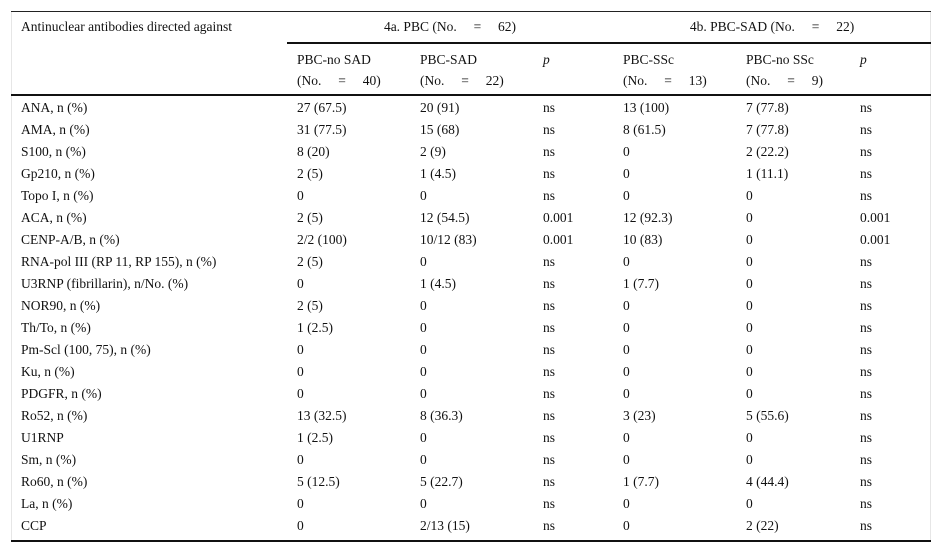 Image resolution: width=942 pixels, height=553 pixels. I want to click on table-cell: 31 (77.5), so click(322, 129).